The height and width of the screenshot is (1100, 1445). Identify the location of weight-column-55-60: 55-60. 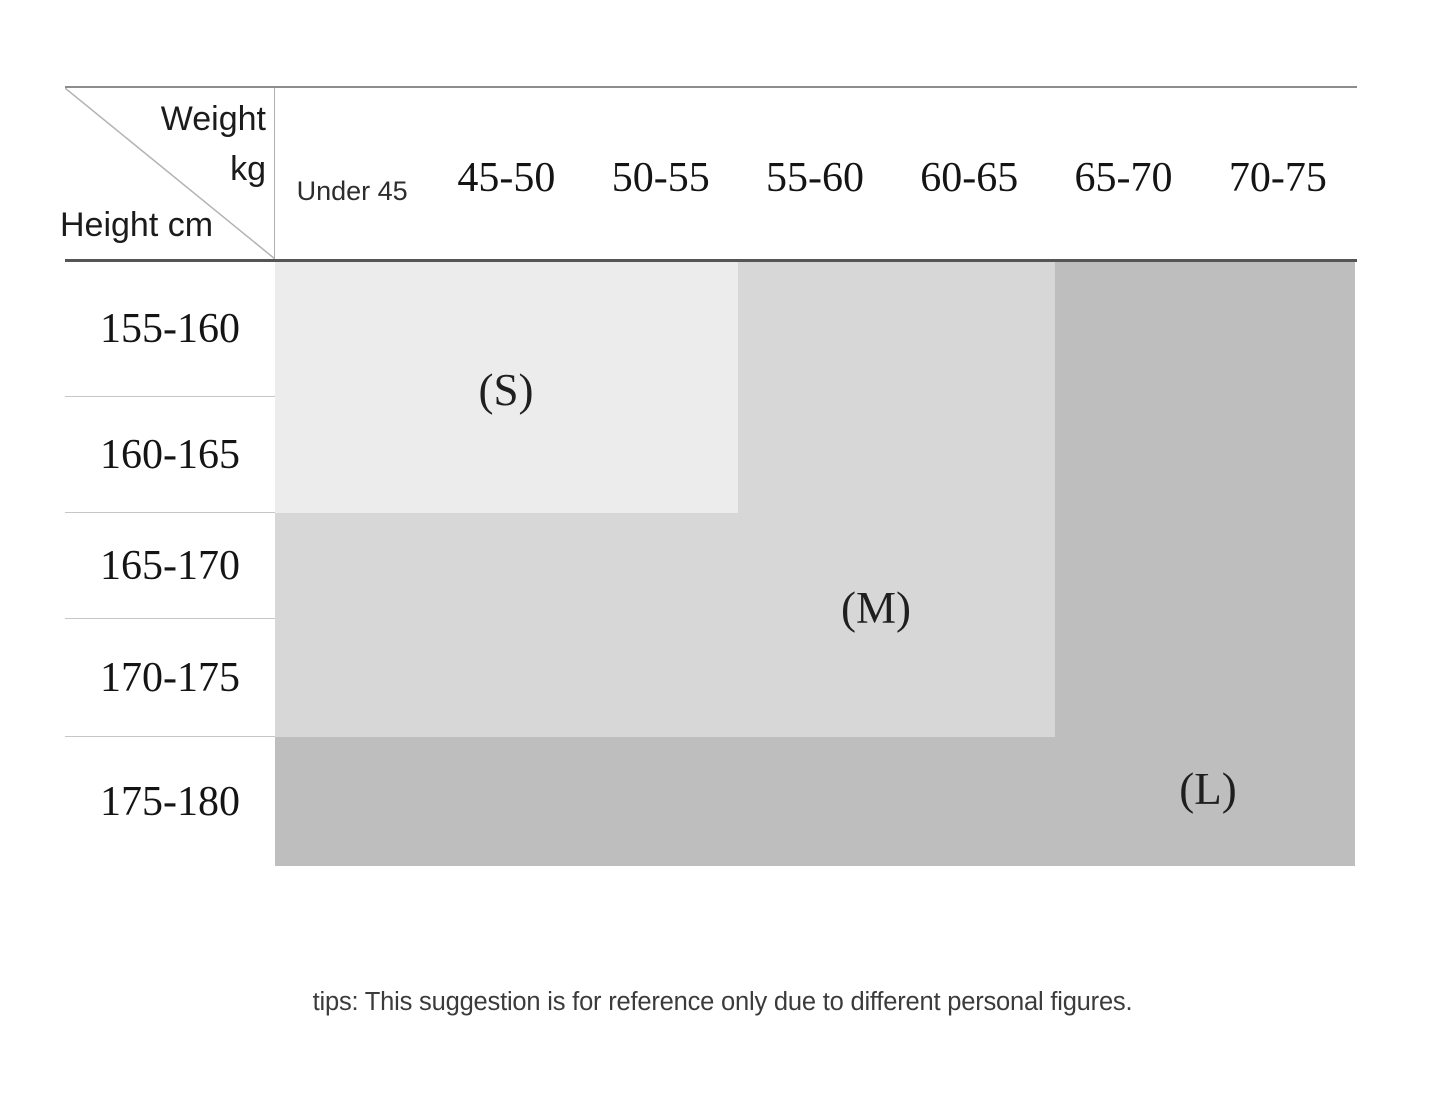
(814, 177).